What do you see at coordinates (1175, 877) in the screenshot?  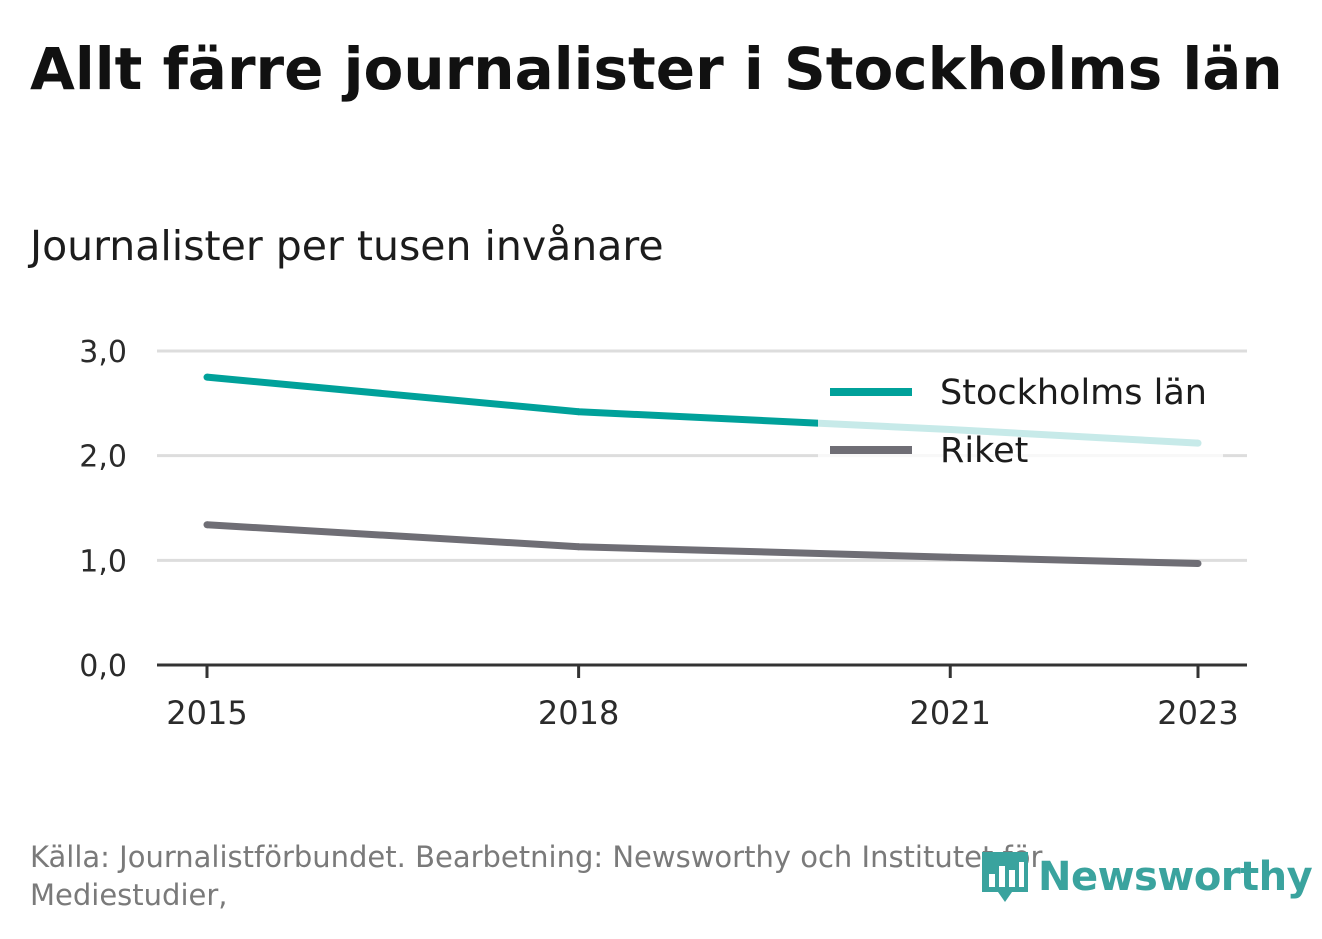 I see `logo-text: Newsworthy` at bounding box center [1175, 877].